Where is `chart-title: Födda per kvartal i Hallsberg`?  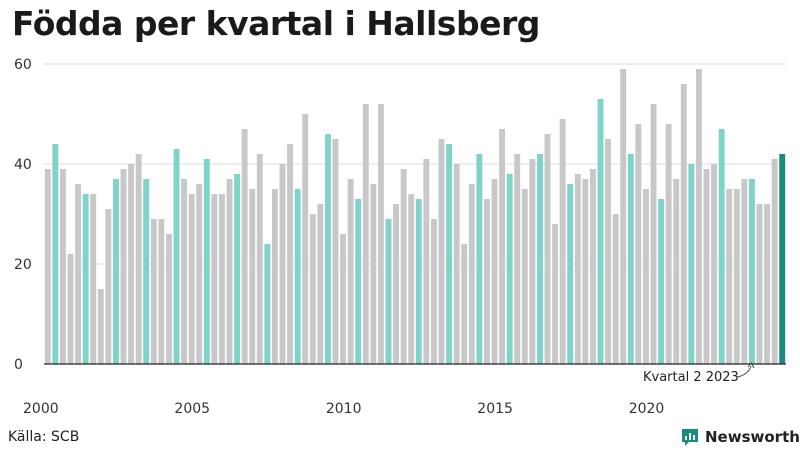 chart-title: Födda per kvartal i Hallsberg is located at coordinates (276, 23).